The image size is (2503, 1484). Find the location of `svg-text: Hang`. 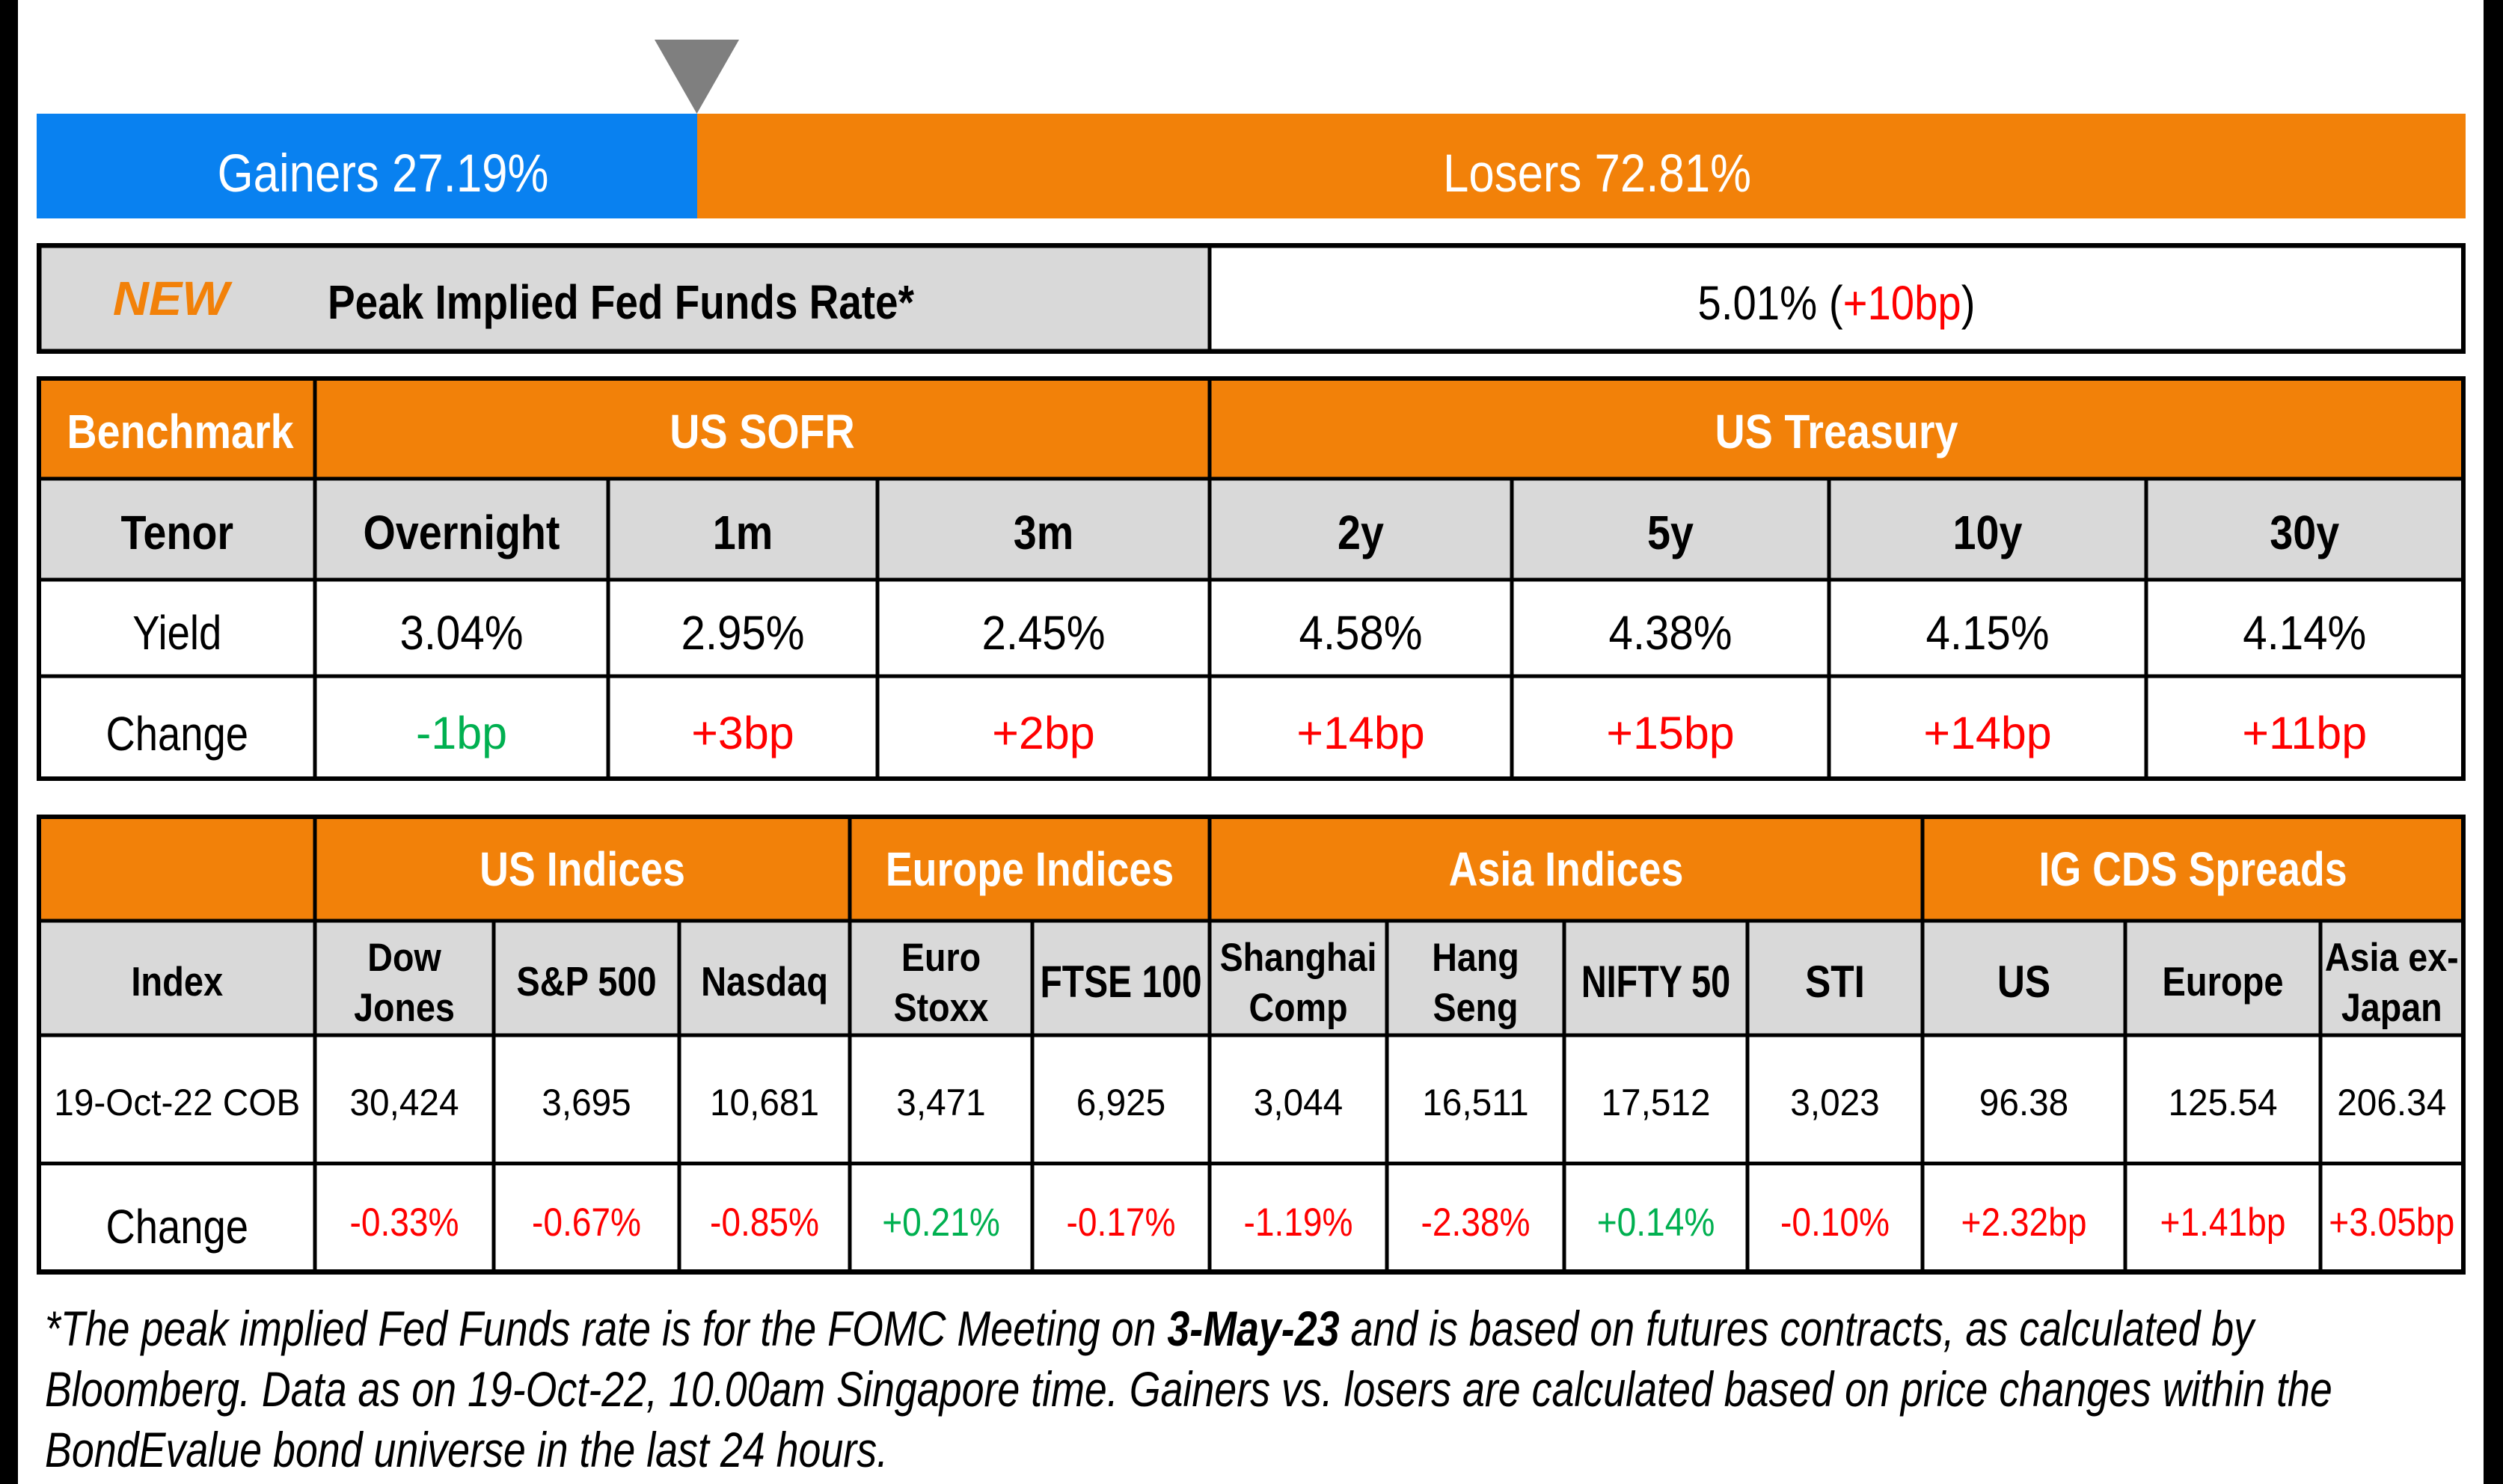

svg-text: Hang is located at coordinates (1476, 957).